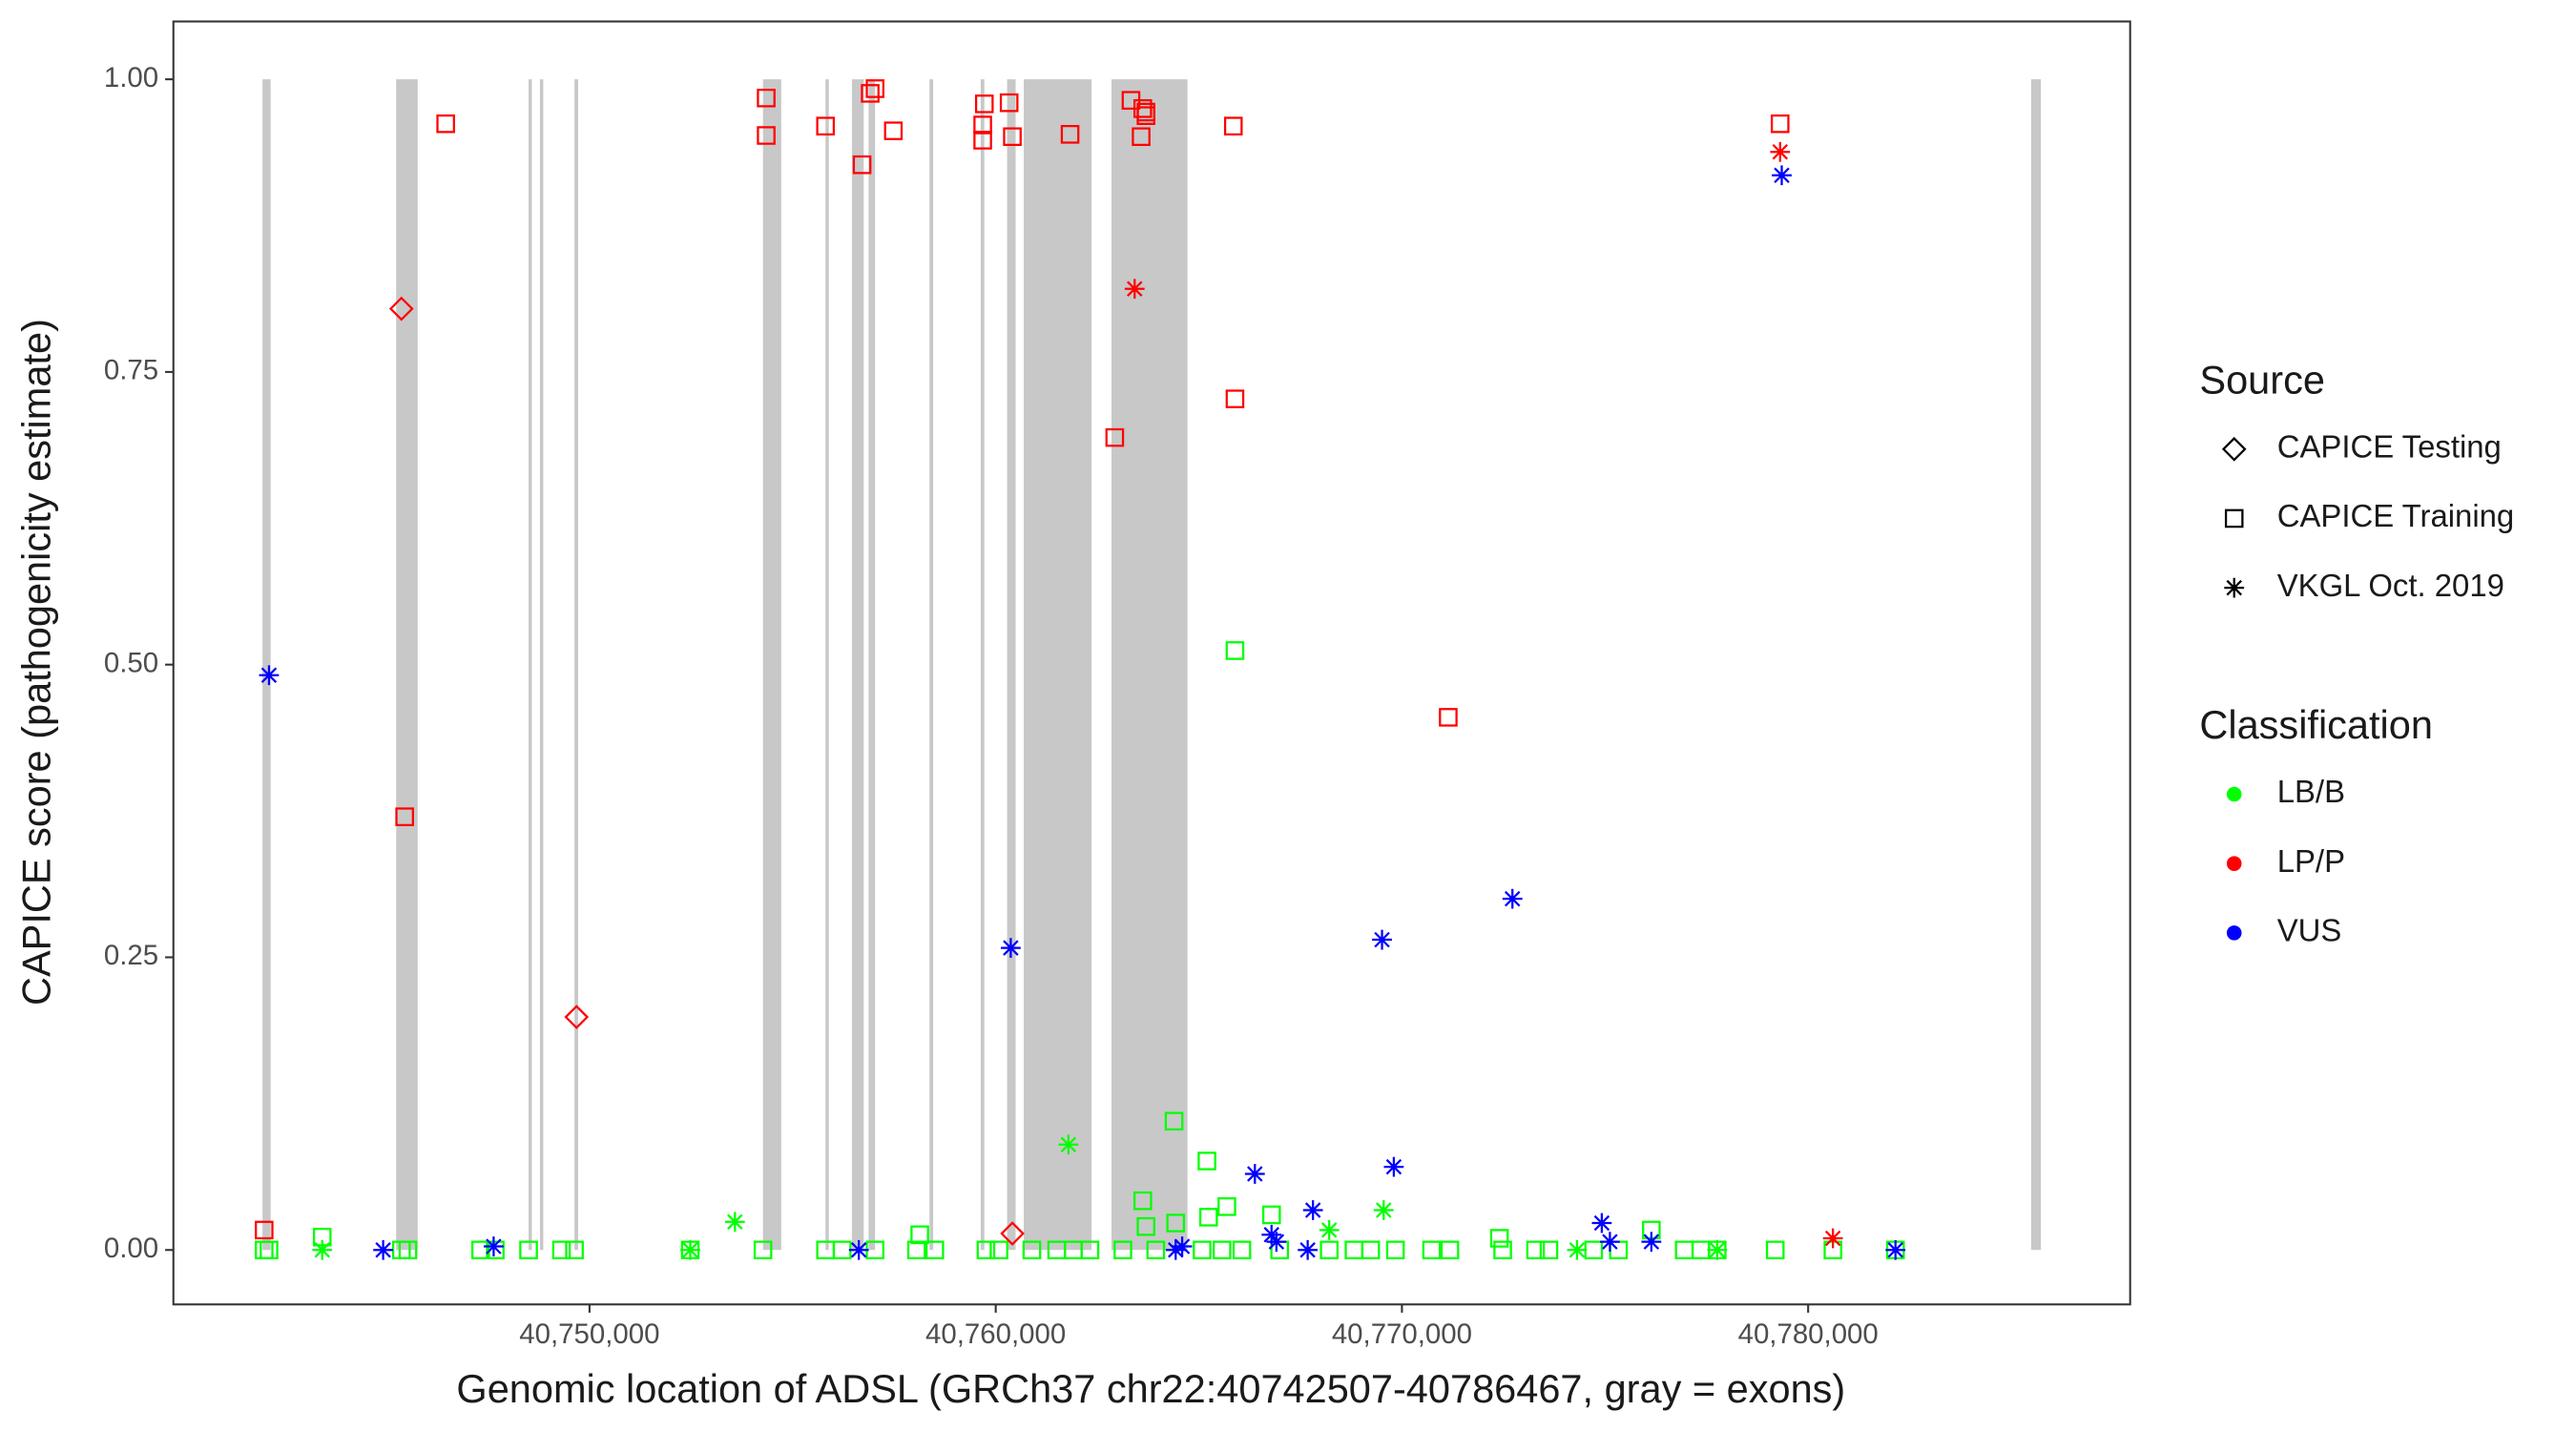 The width and height of the screenshot is (2576, 1431). I want to click on y-axis-title: CAPICE score (pathogenicity estimate), so click(36, 662).